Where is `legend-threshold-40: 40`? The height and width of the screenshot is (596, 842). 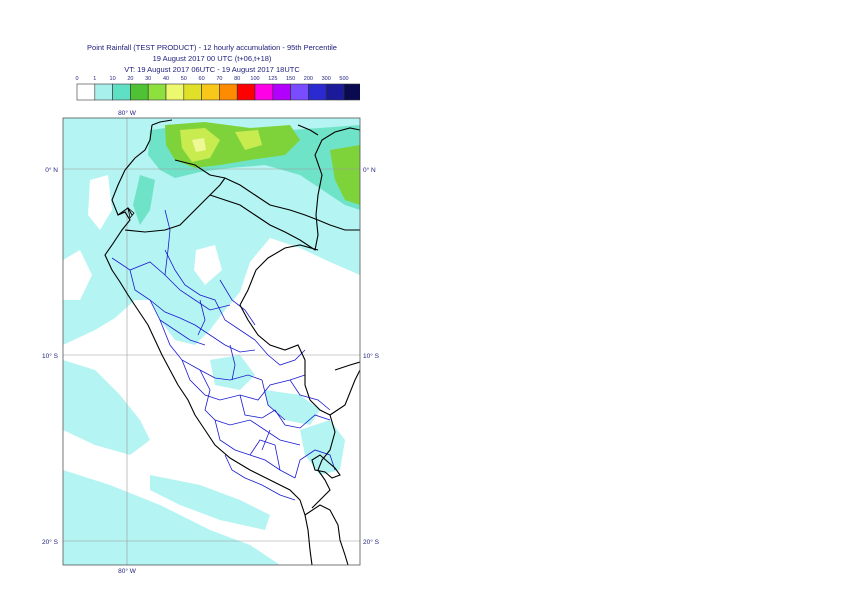
legend-threshold-40: 40 is located at coordinates (166, 79).